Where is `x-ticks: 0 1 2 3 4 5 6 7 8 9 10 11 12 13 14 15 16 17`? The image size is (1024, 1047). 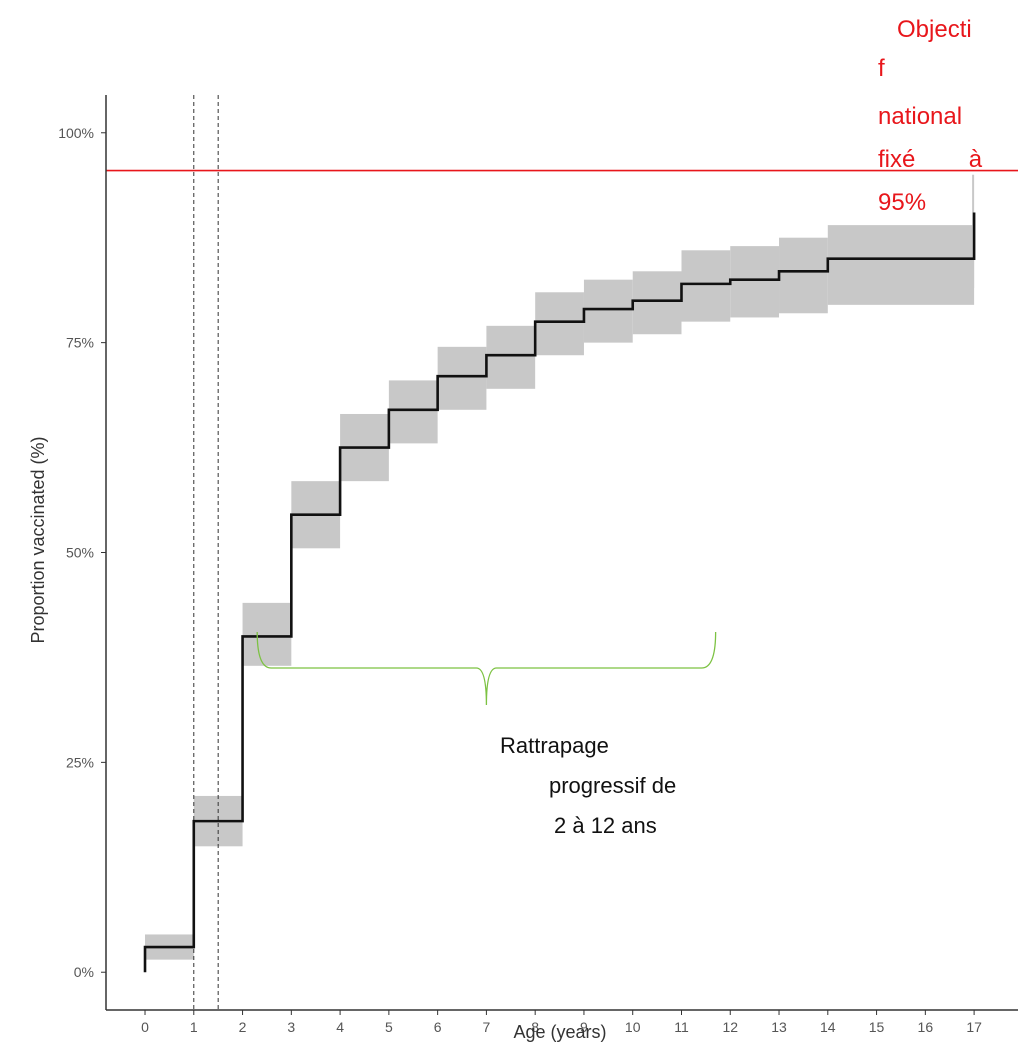
x-ticks: 0 1 2 3 4 5 6 7 8 9 10 11 12 13 14 15 16 17 is located at coordinates (561, 1022).